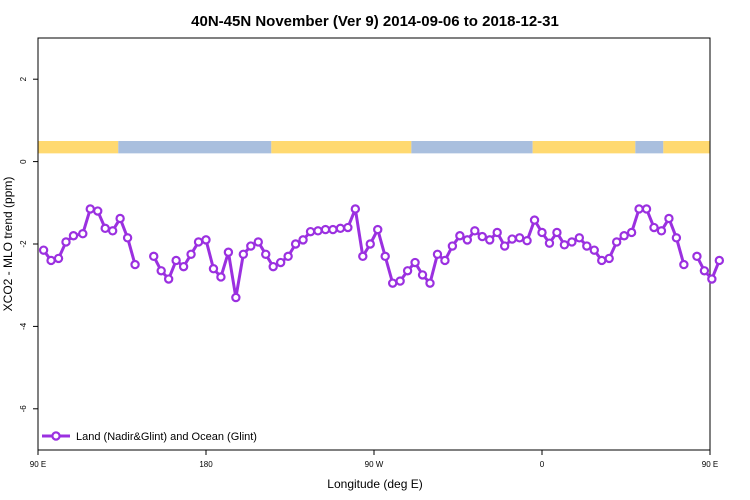 The width and height of the screenshot is (750, 500). What do you see at coordinates (23, 244) in the screenshot?
I see `y-tick-label: -2` at bounding box center [23, 244].